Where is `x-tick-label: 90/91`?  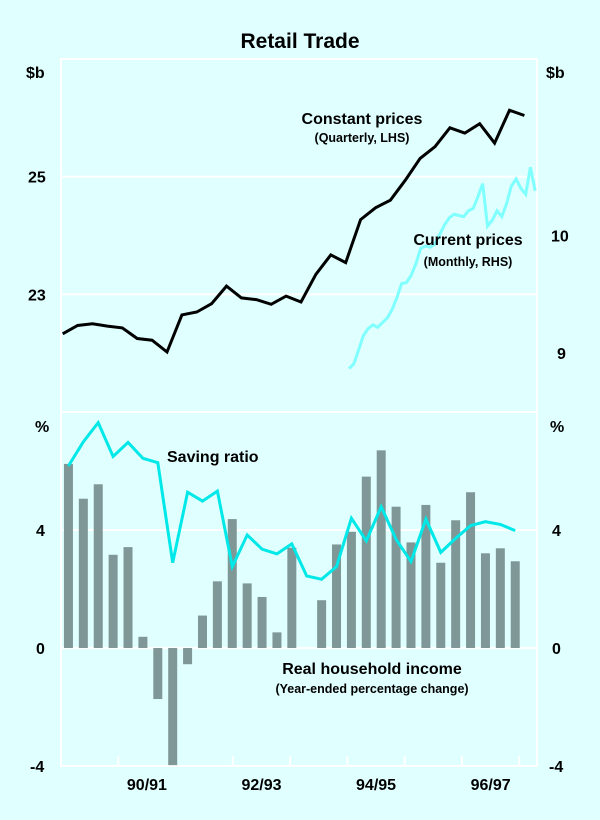 x-tick-label: 90/91 is located at coordinates (147, 785).